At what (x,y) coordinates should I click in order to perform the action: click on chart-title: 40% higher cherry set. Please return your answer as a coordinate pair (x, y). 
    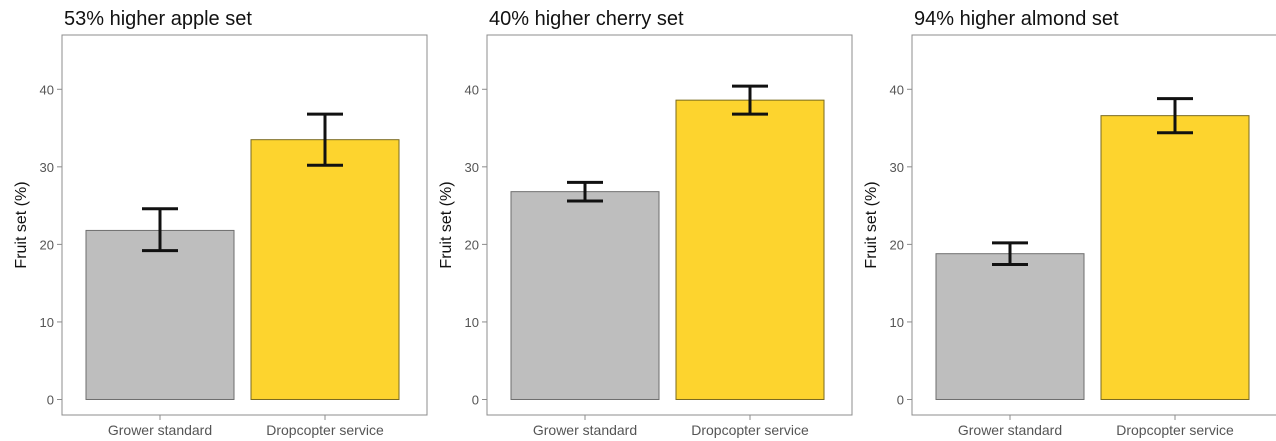
    Looking at the image, I should click on (586, 19).